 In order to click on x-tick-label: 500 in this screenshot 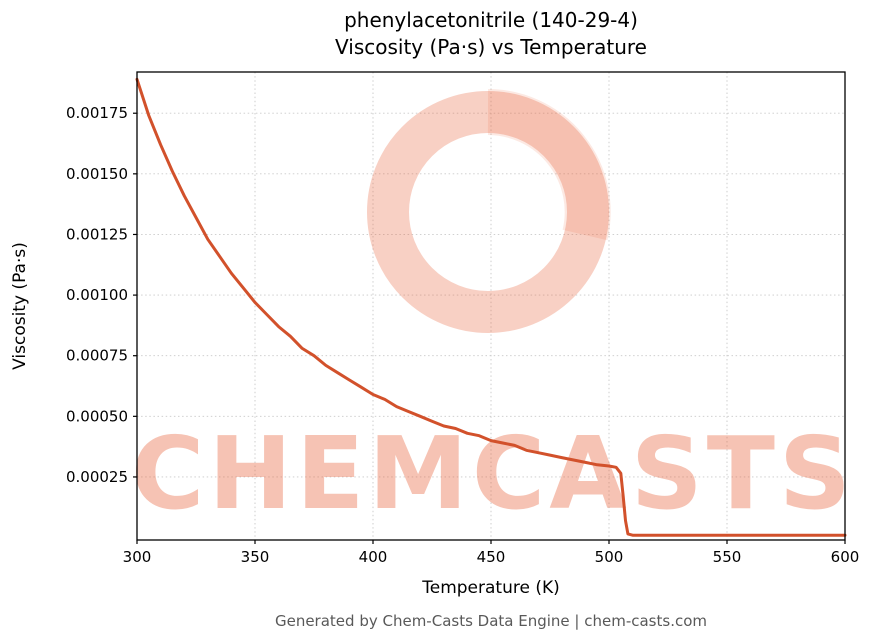, I will do `click(609, 557)`.